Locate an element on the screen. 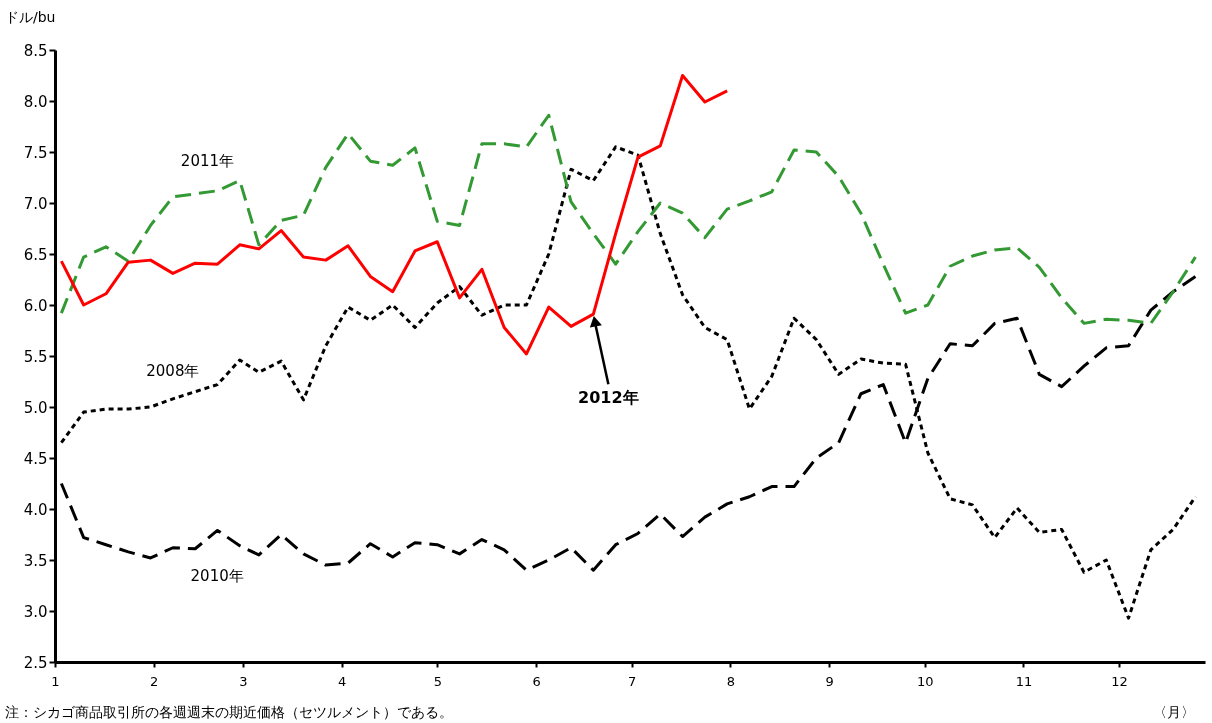  y-tick-label: 5.0 is located at coordinates (35, 407).